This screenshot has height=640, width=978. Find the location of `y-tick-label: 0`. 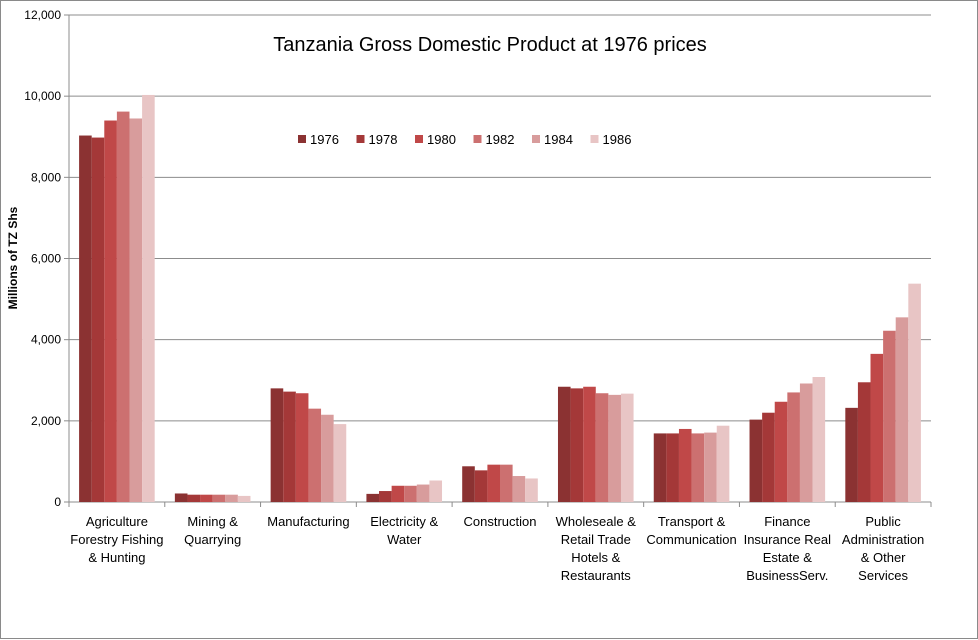

y-tick-label: 0 is located at coordinates (57, 502).